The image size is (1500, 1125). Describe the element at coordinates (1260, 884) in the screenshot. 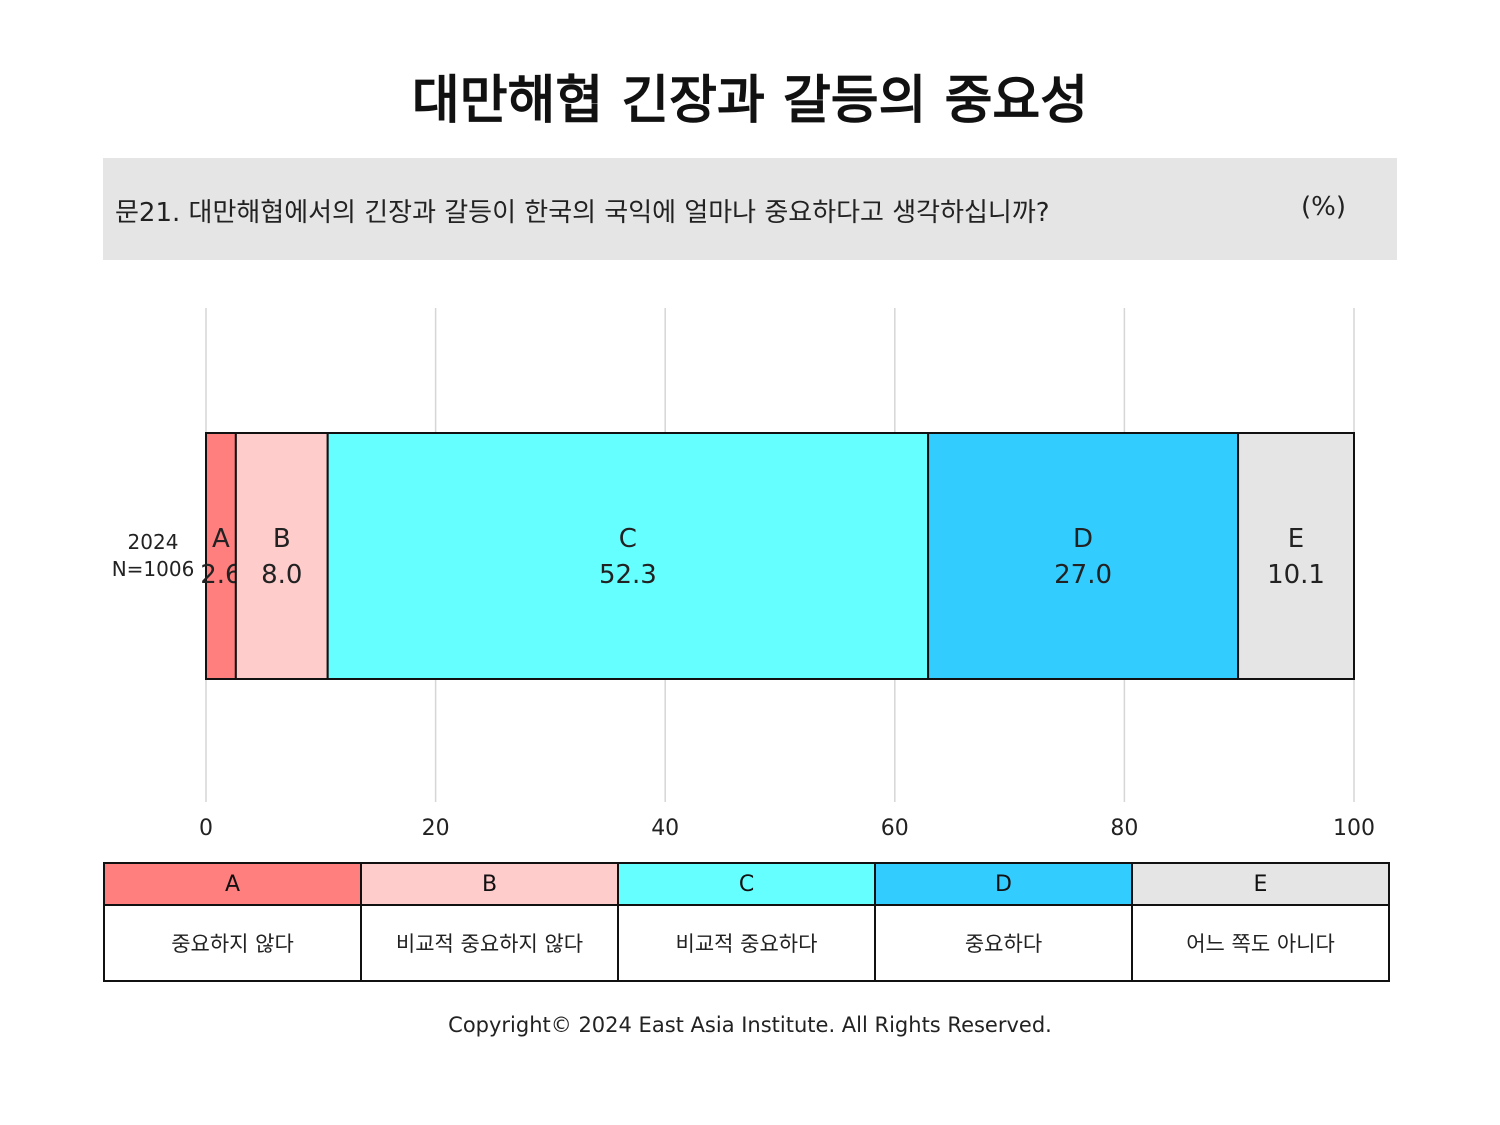

I see `legend-key-e: E` at that location.